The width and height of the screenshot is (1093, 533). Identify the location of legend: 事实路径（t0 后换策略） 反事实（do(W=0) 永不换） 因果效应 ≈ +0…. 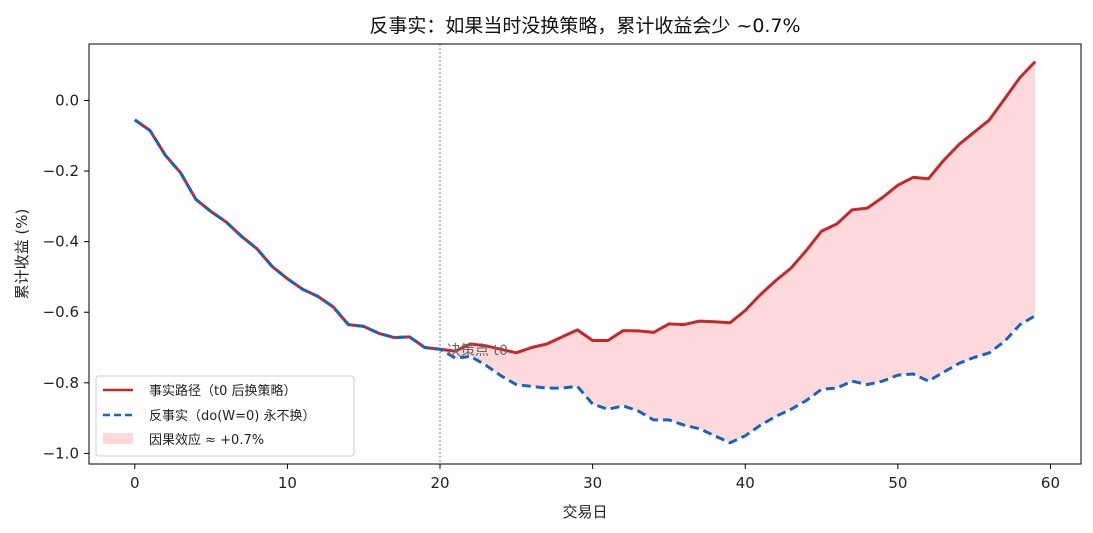
(225, 416).